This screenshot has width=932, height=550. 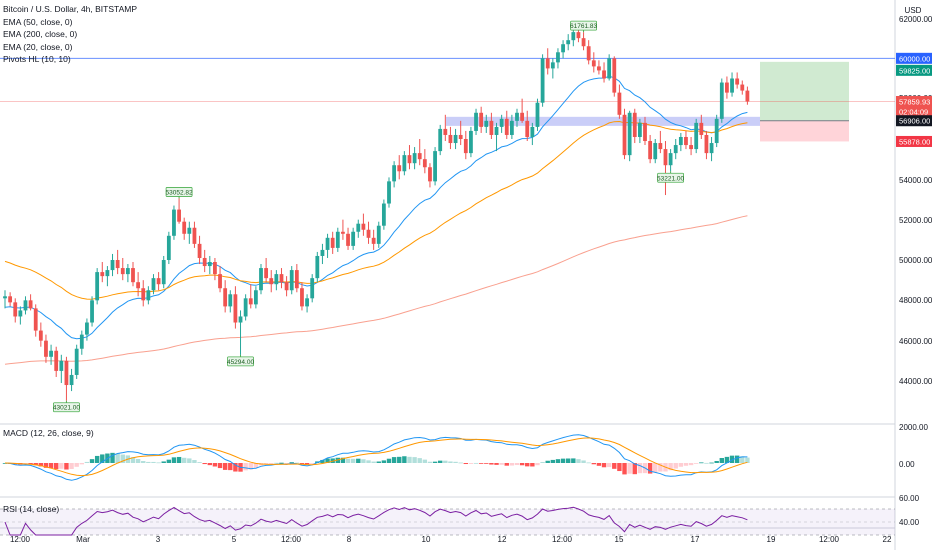 What do you see at coordinates (37, 59) in the screenshot?
I see `pivots-legend: Pivots HL (10, 10)` at bounding box center [37, 59].